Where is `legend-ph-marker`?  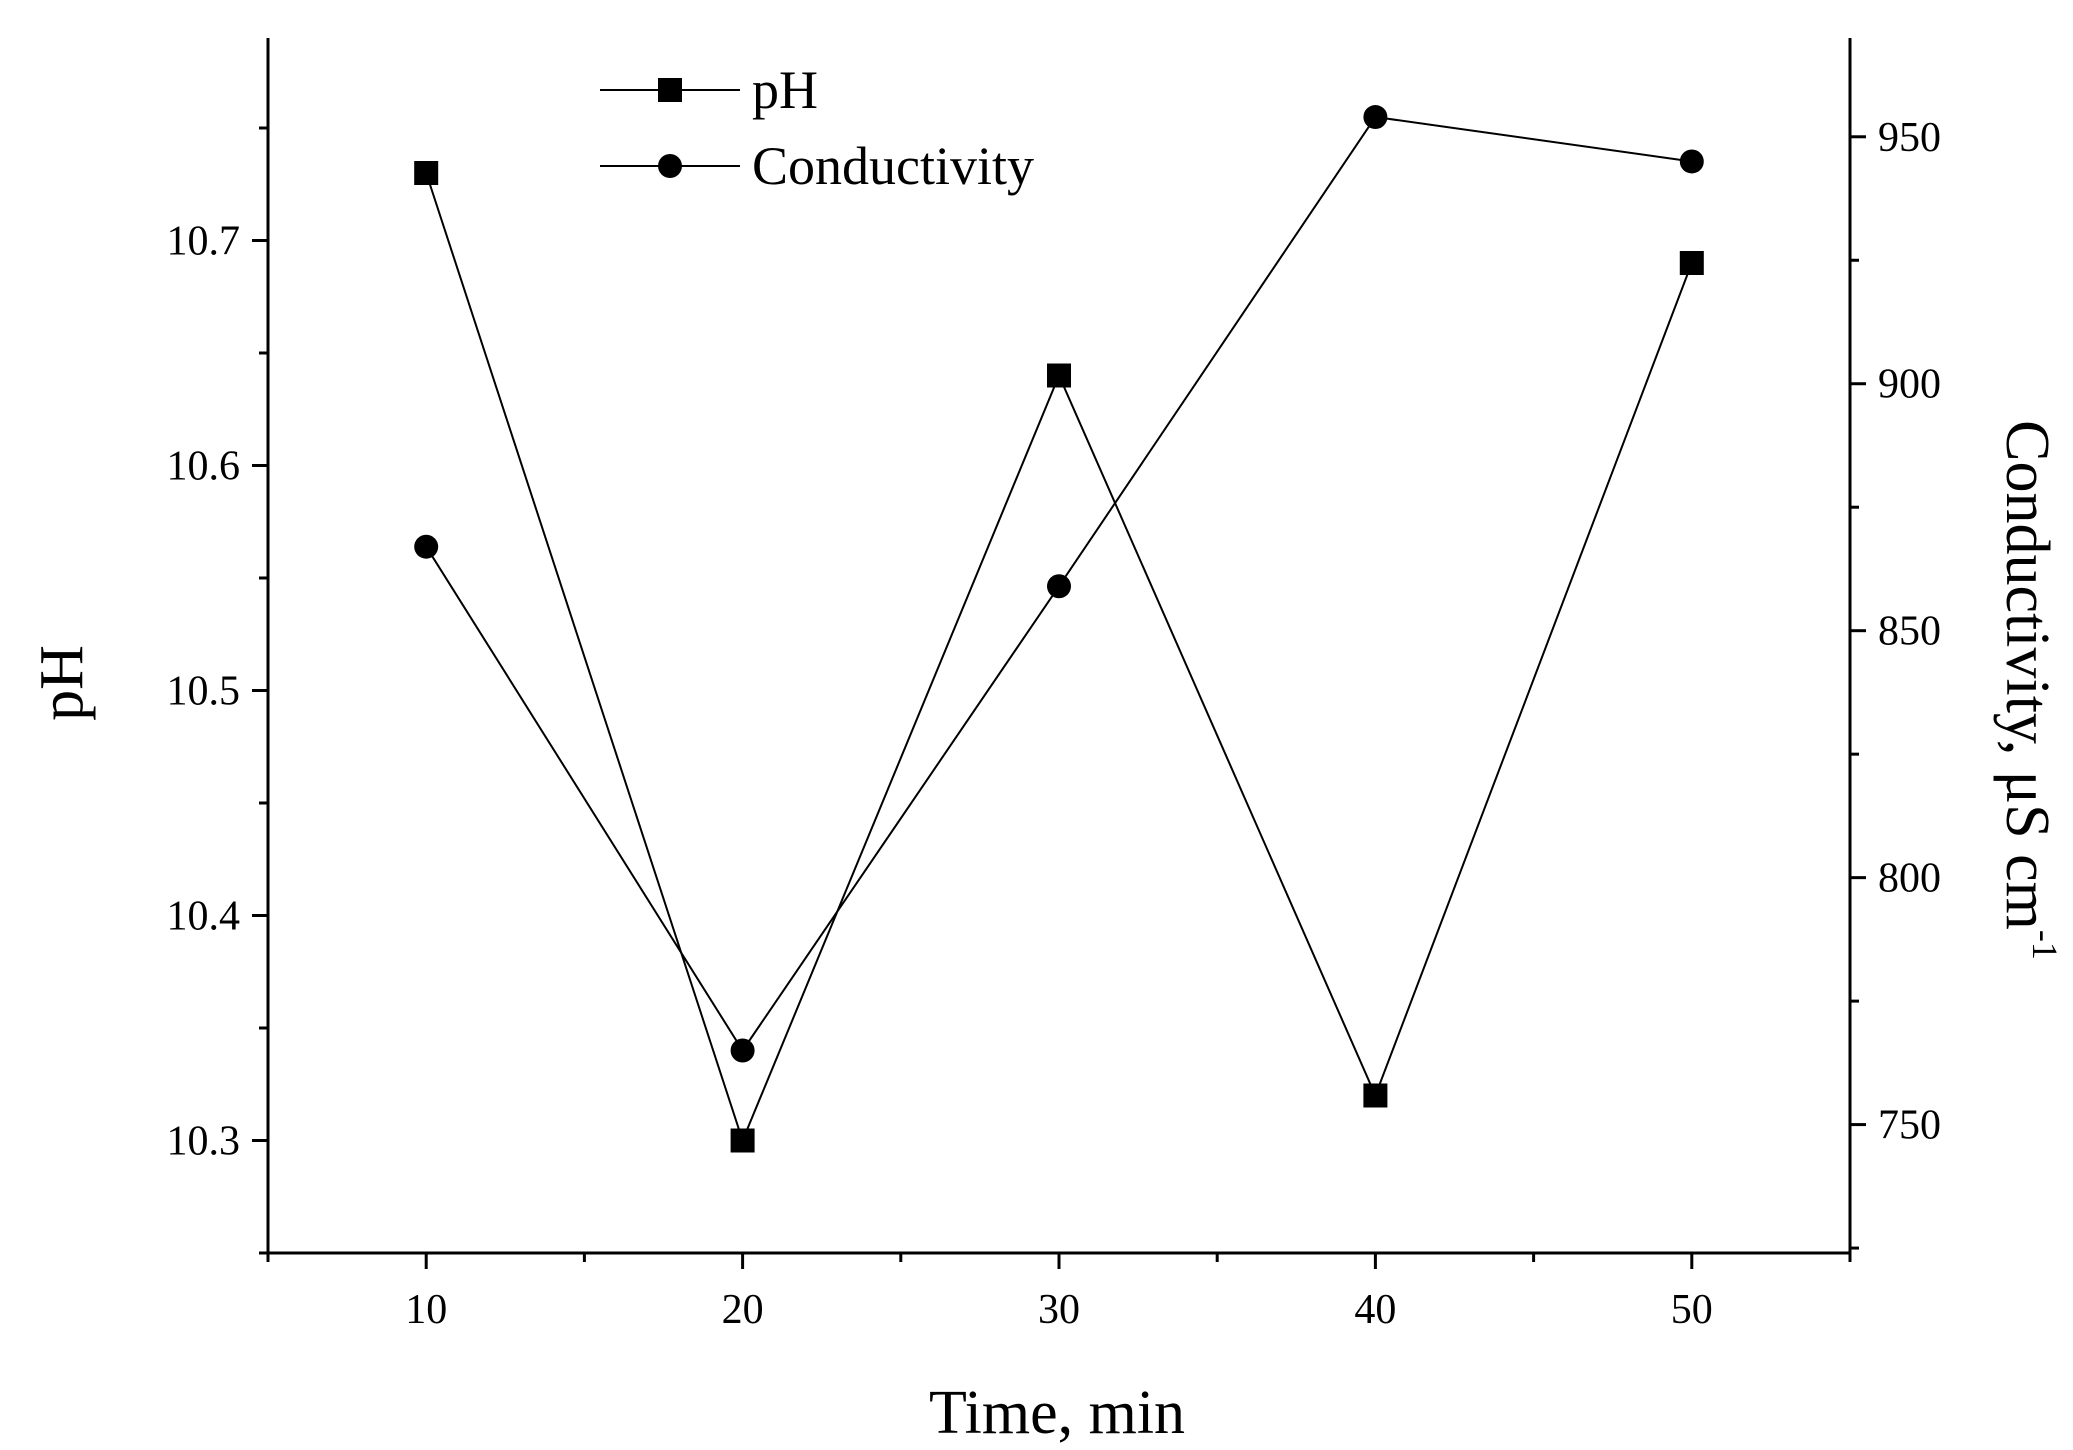 legend-ph-marker is located at coordinates (670, 90).